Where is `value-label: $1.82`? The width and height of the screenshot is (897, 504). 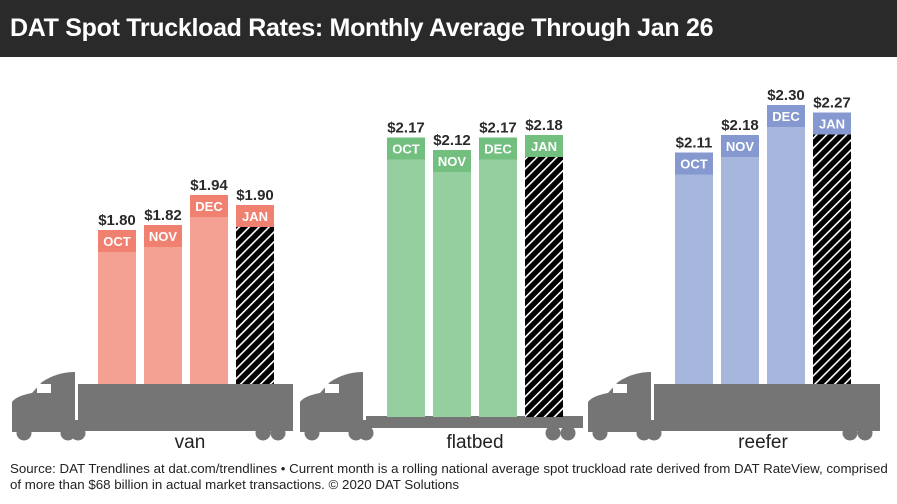 value-label: $1.82 is located at coordinates (163, 215).